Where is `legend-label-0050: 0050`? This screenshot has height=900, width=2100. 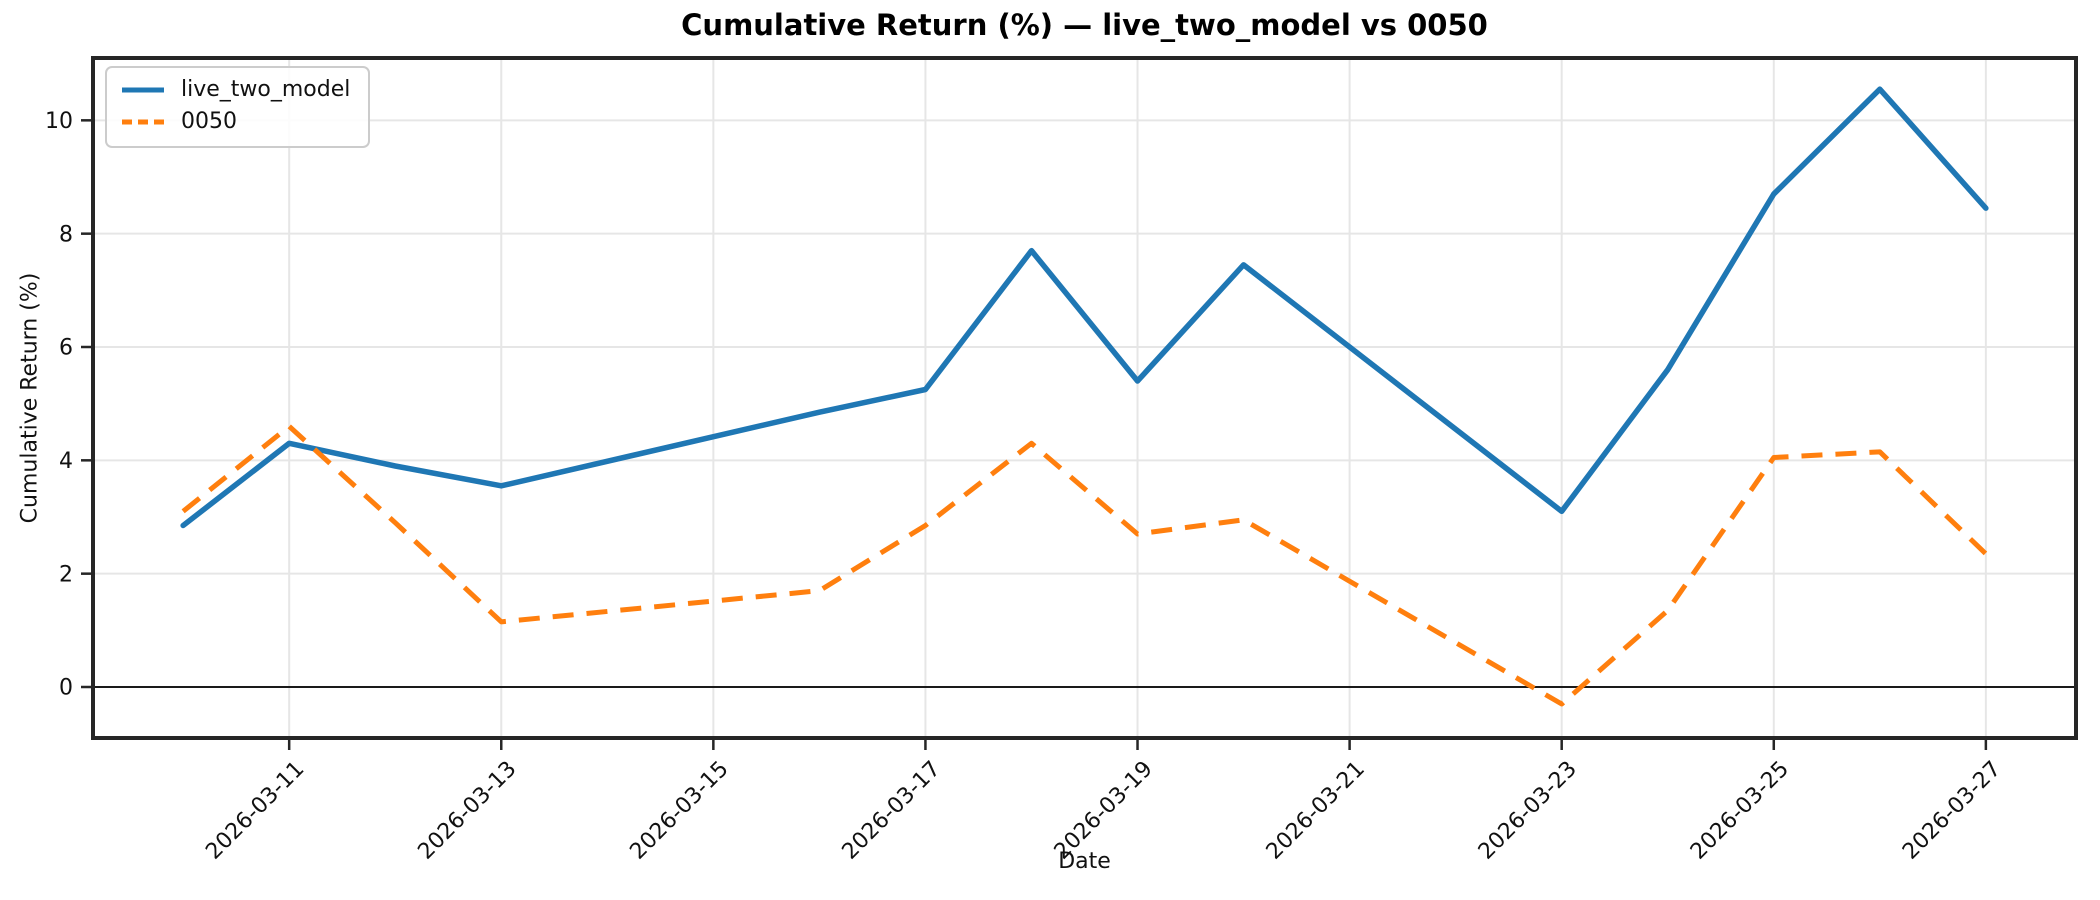 legend-label-0050: 0050 is located at coordinates (209, 122).